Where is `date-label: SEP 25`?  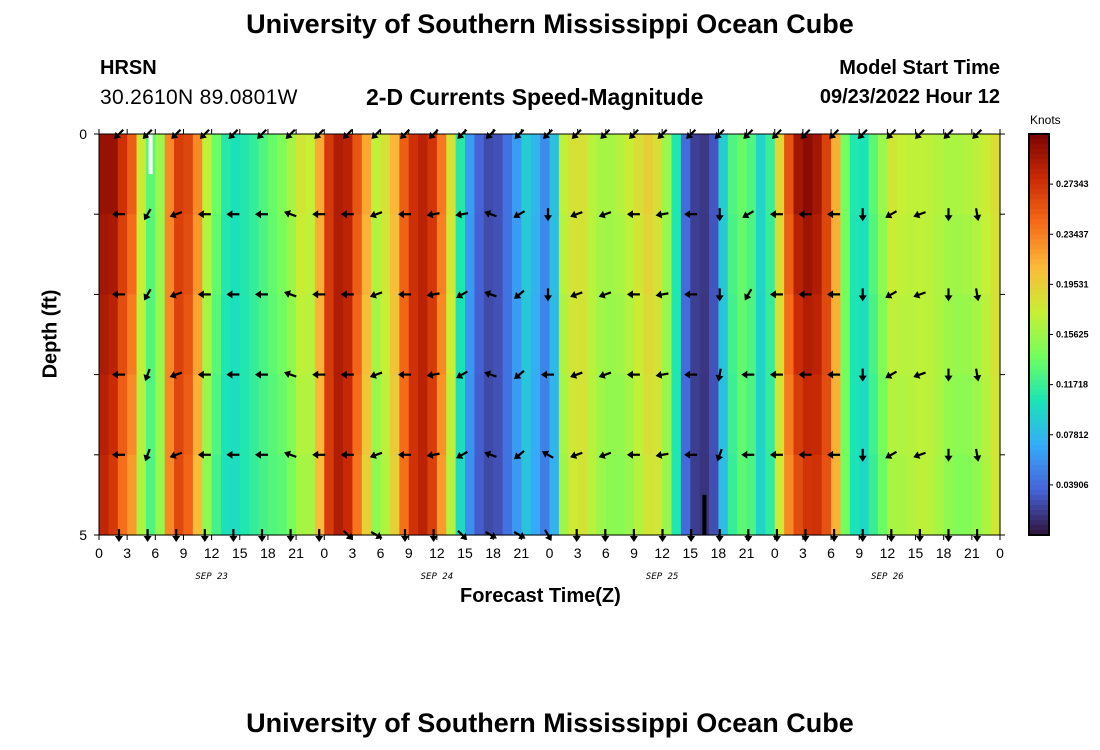
date-label: SEP 25 is located at coordinates (662, 577).